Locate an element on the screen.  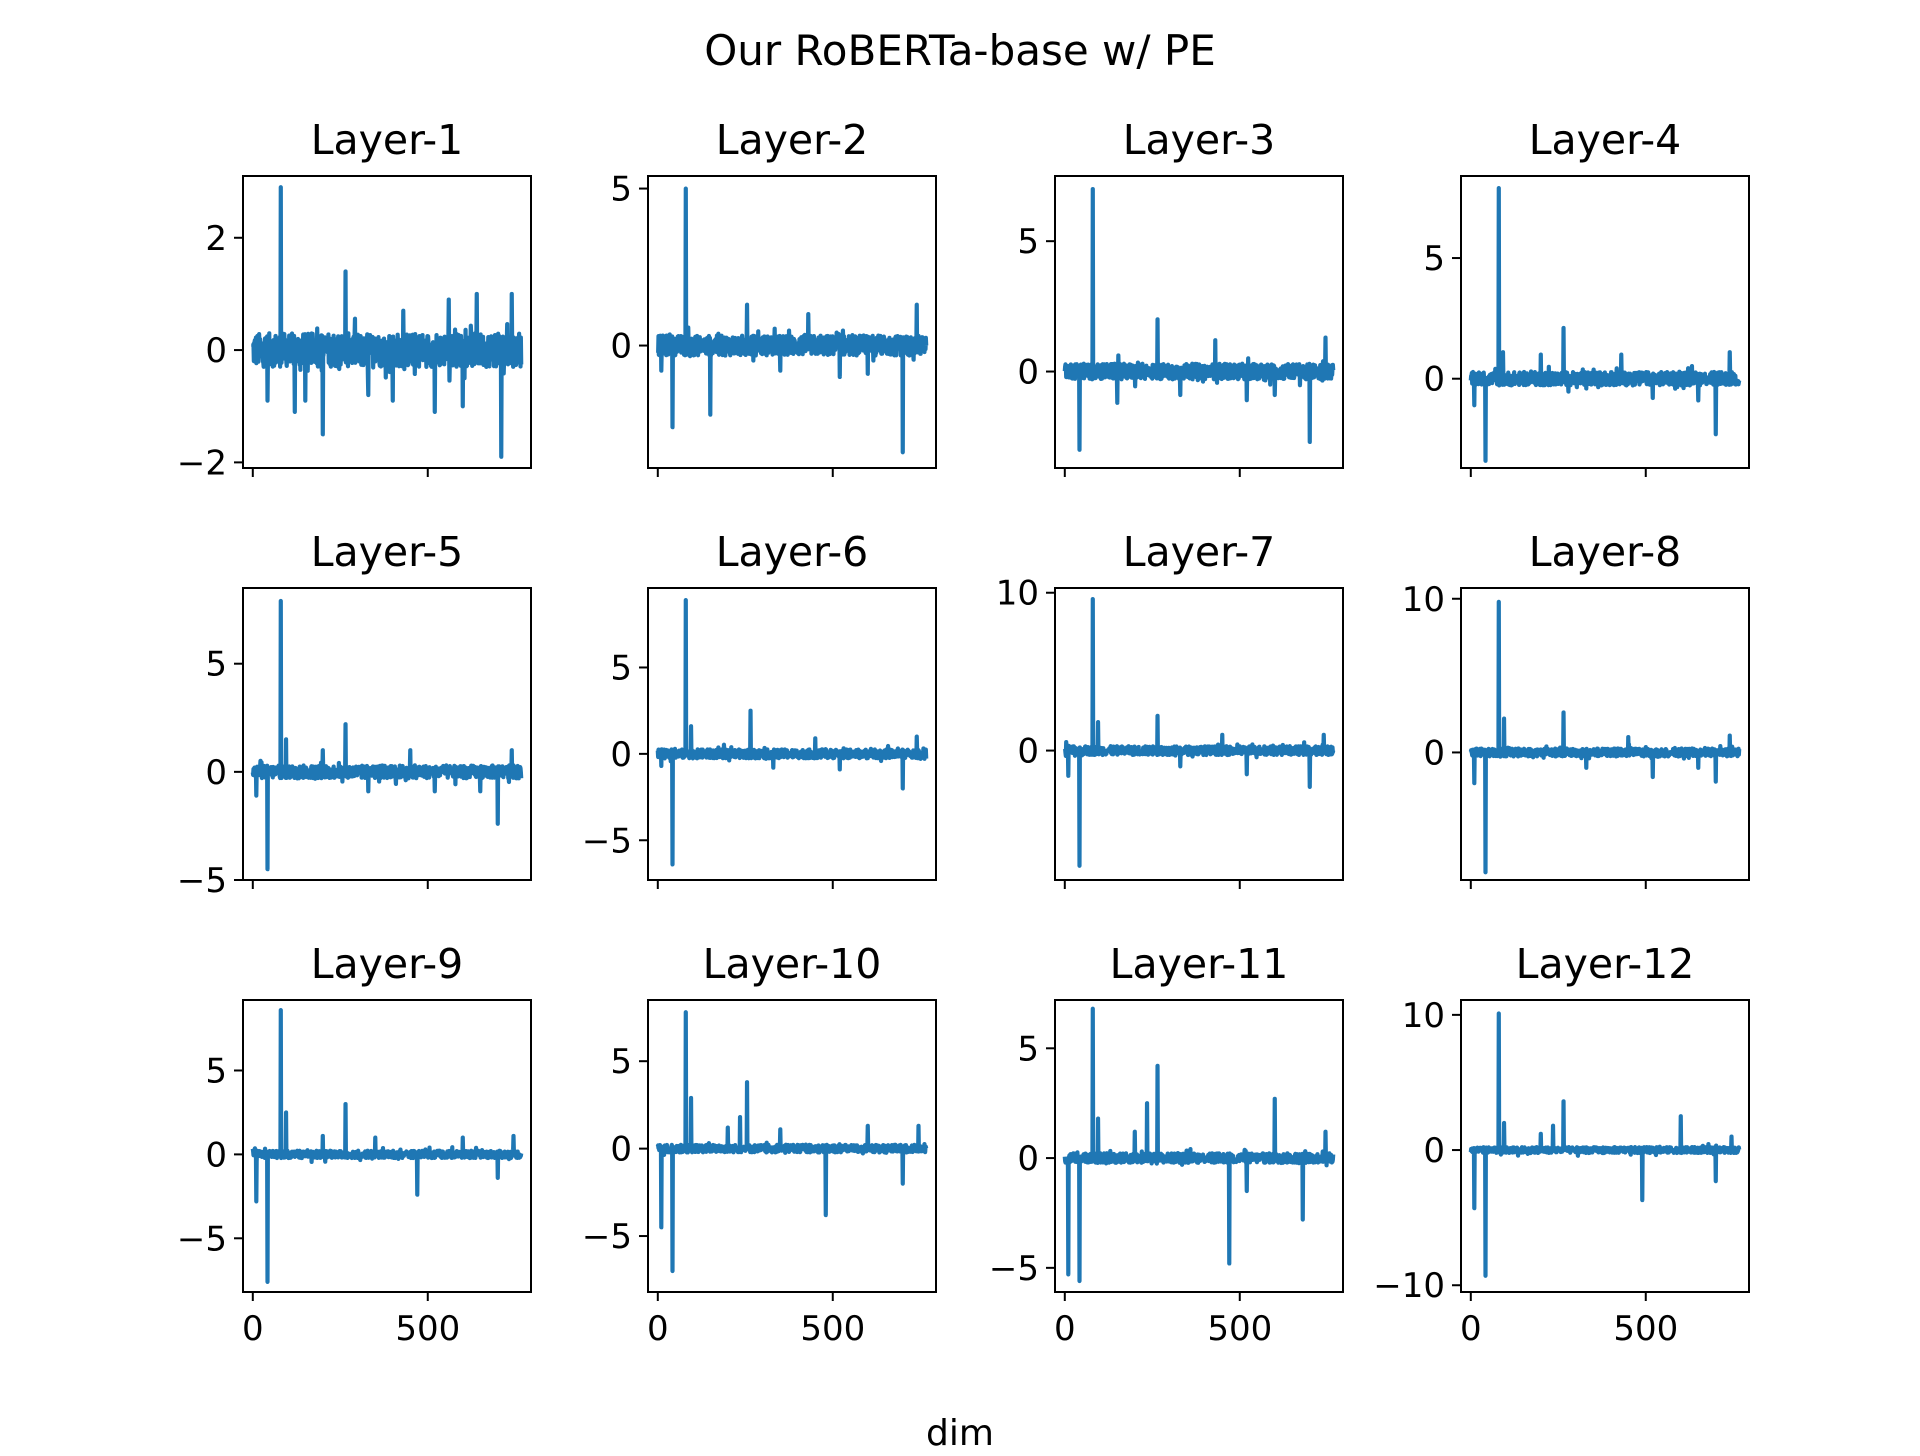
subplot-2: 0 5 Layer-2 is located at coordinates (773, 296).